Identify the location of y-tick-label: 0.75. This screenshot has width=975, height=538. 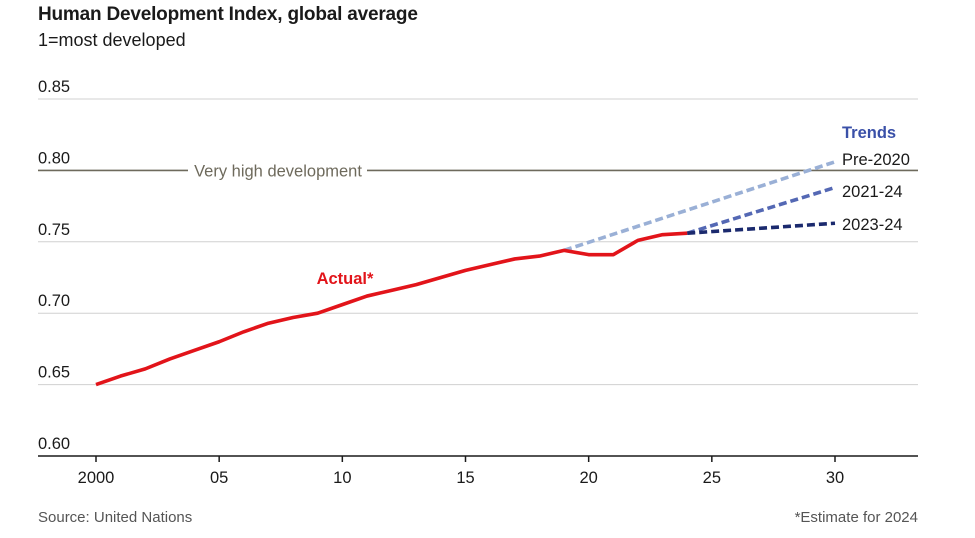
(54, 230).